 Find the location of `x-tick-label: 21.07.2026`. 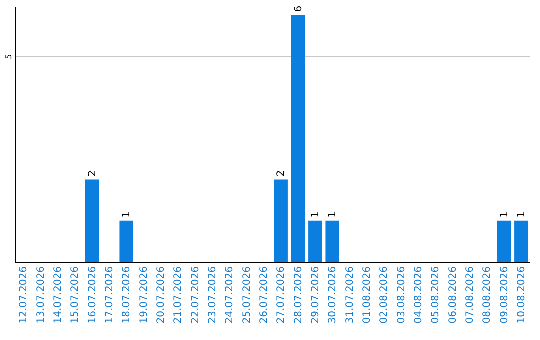

x-tick-label: 21.07.2026 is located at coordinates (178, 295).